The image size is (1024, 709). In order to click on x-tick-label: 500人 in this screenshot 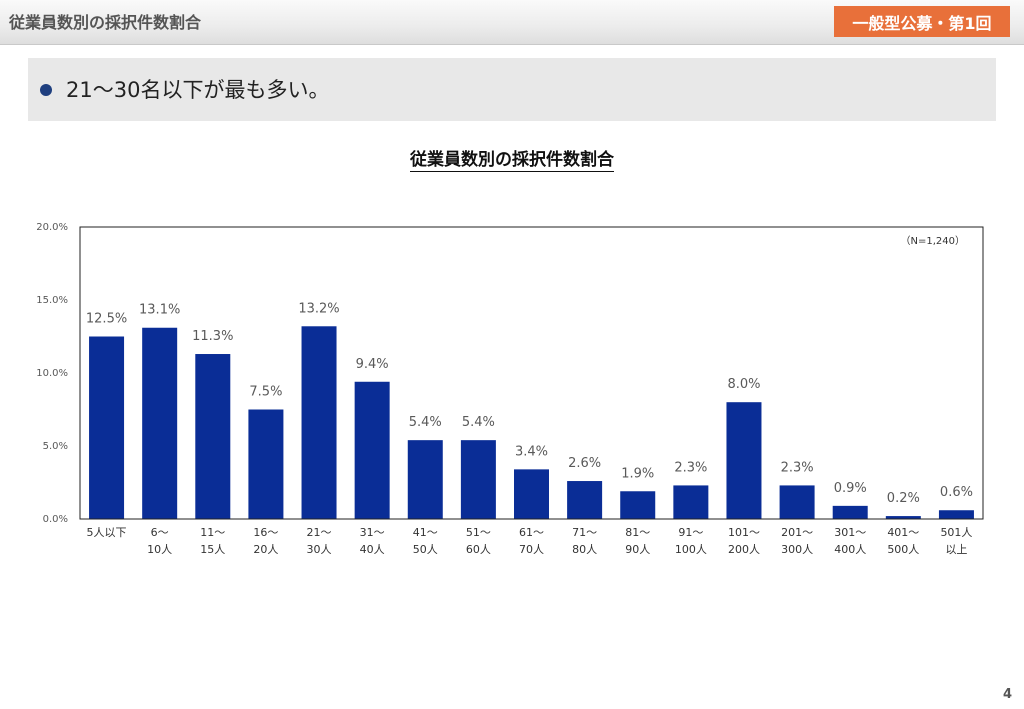, I will do `click(903, 549)`.